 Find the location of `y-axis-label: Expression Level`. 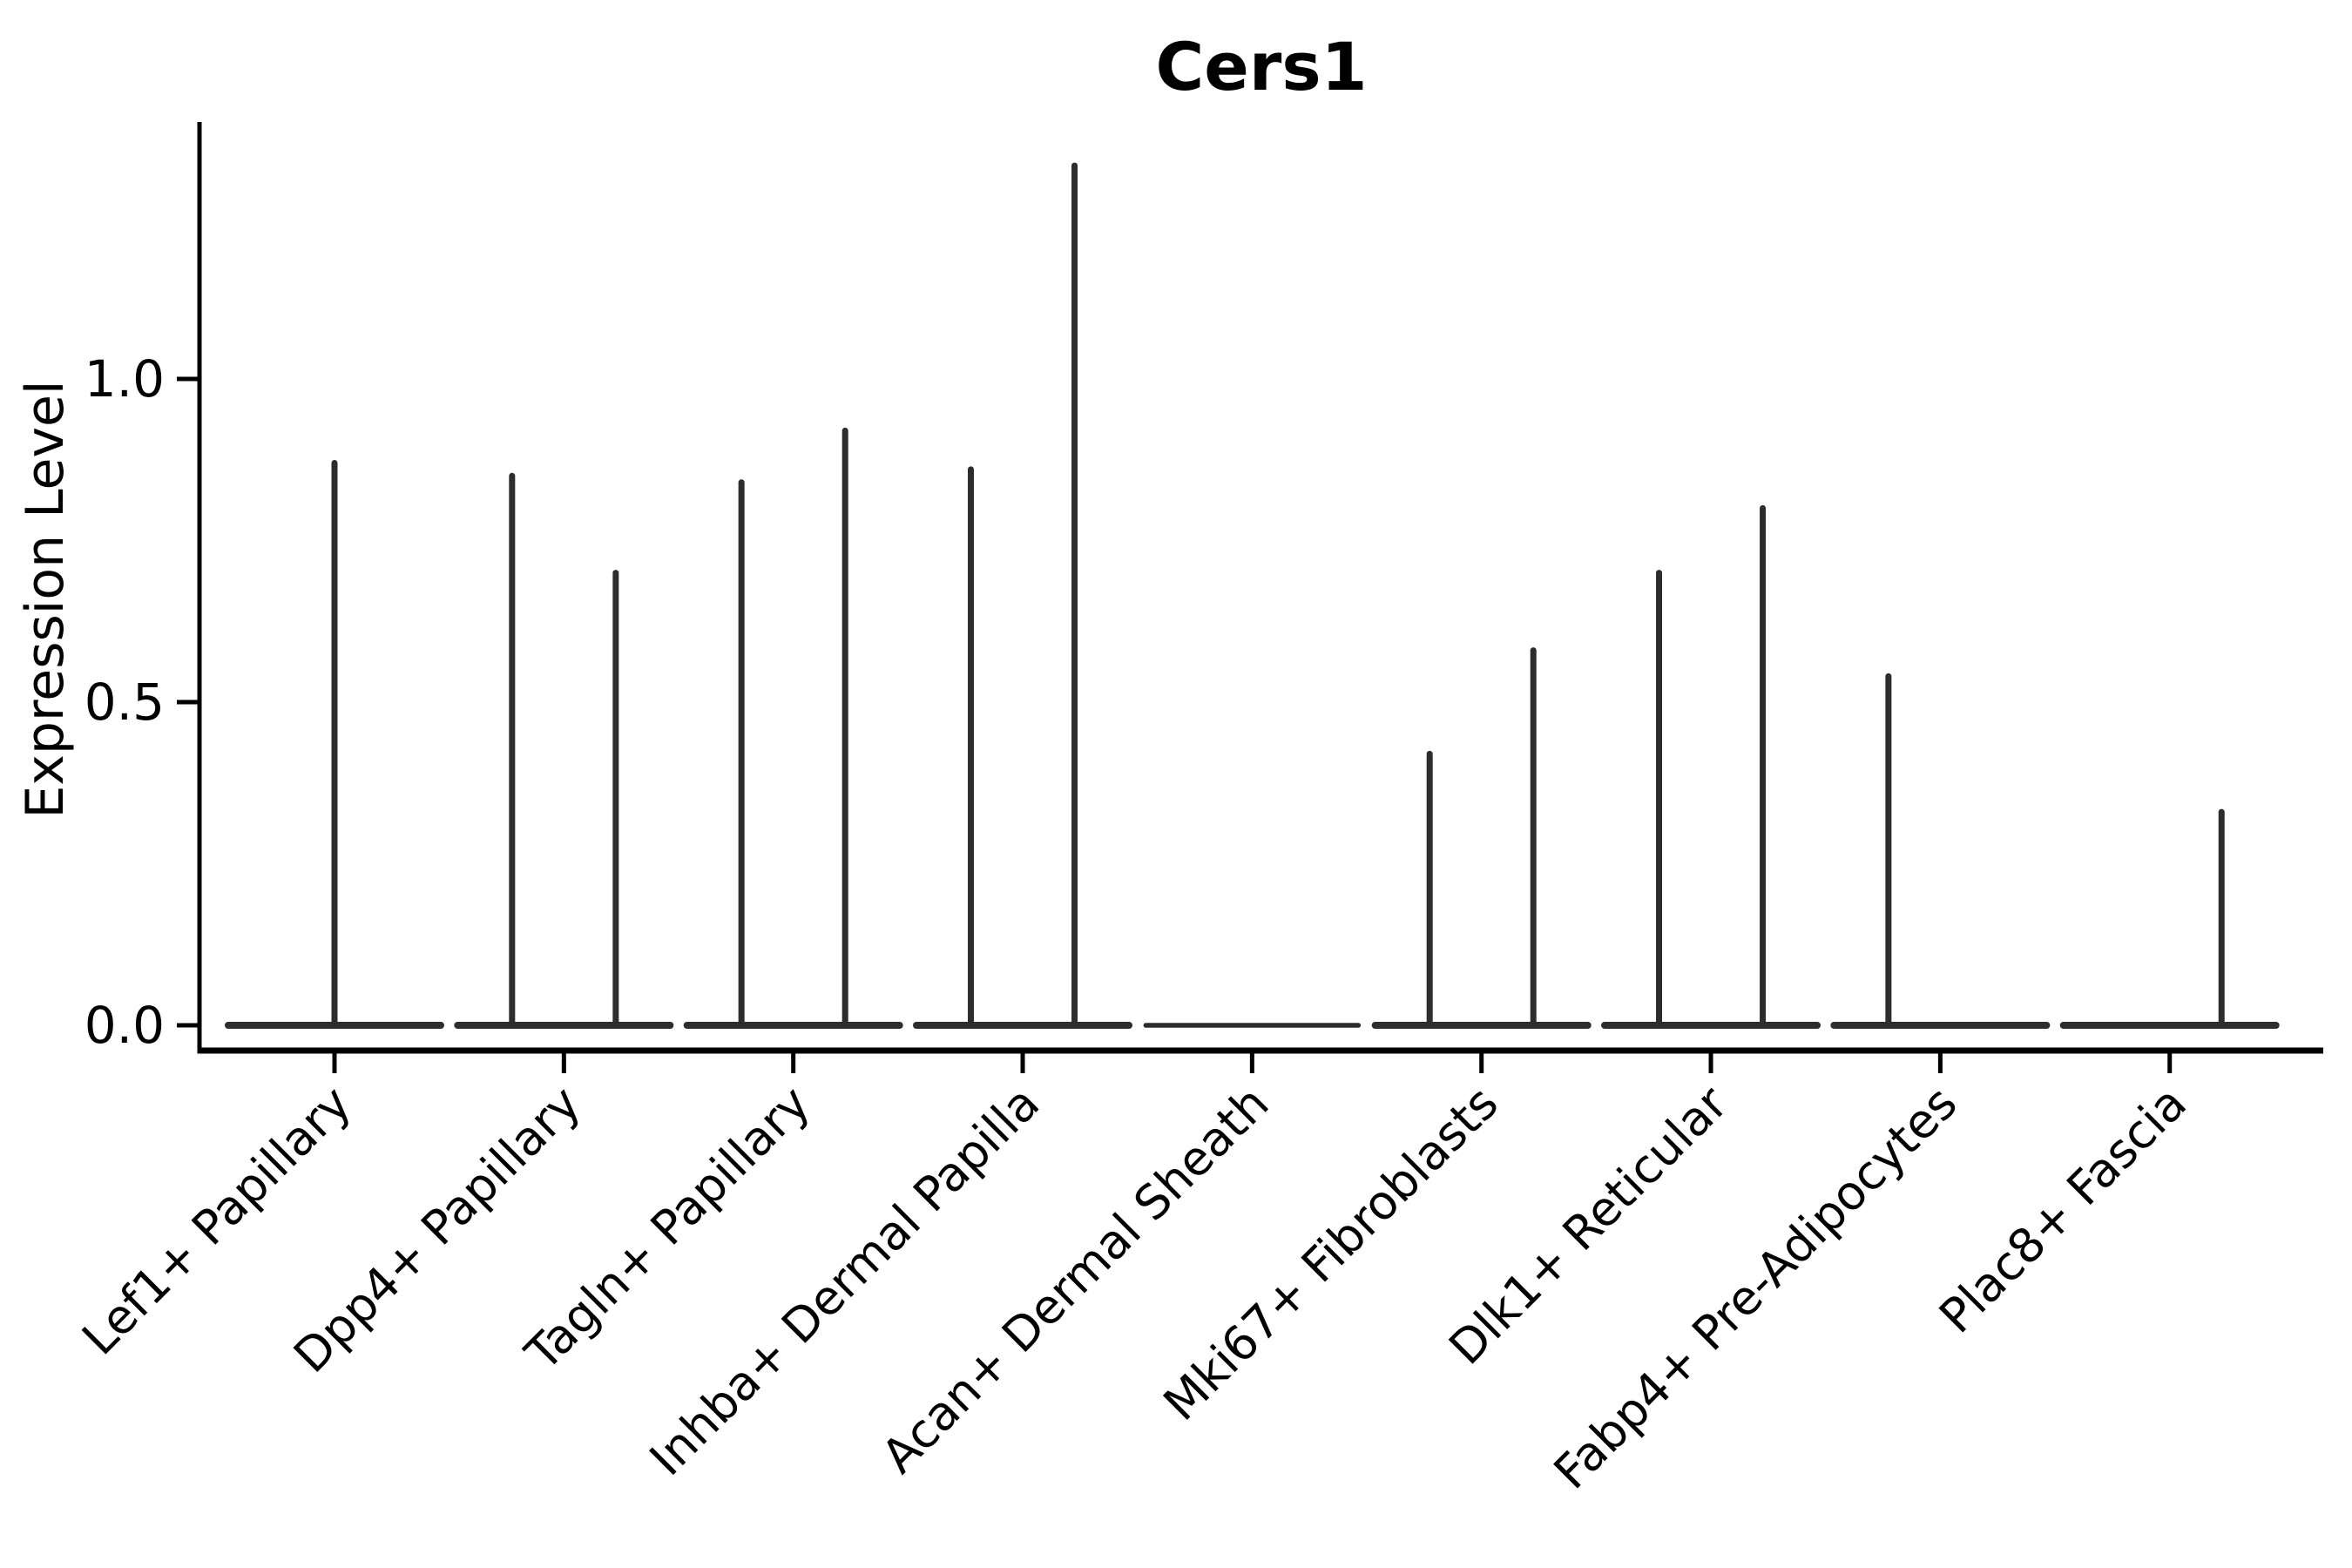

y-axis-label: Expression Level is located at coordinates (45, 599).